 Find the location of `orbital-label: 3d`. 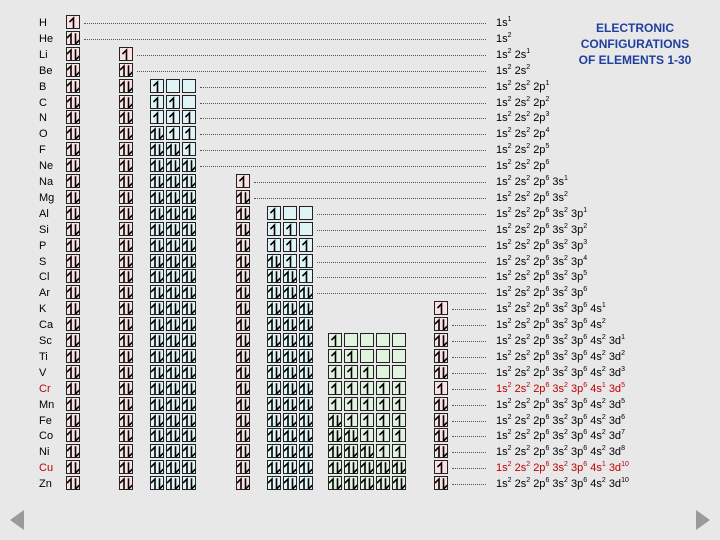

orbital-label: 3d is located at coordinates (615, 421).